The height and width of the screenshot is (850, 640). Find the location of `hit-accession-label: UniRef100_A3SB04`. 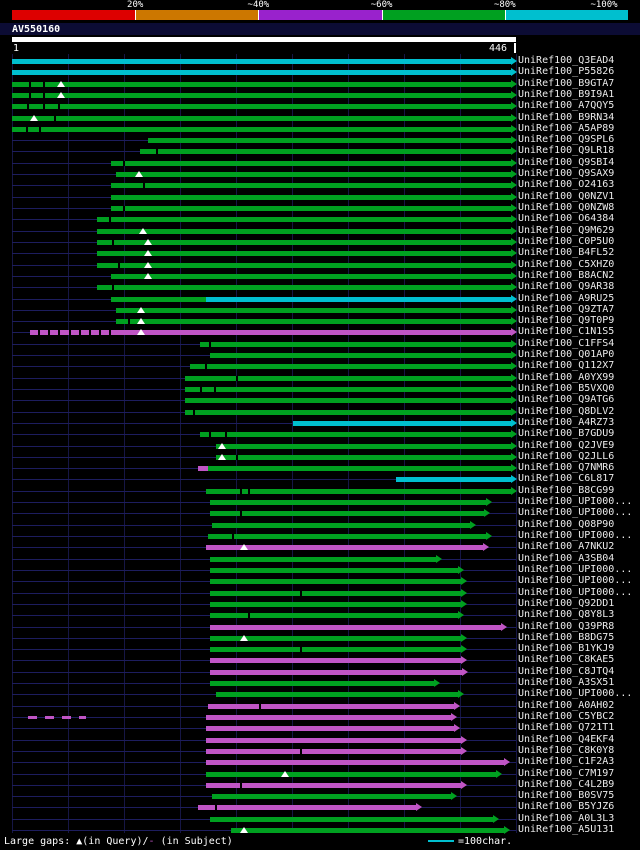

hit-accession-label: UniRef100_A3SB04 is located at coordinates (566, 558).